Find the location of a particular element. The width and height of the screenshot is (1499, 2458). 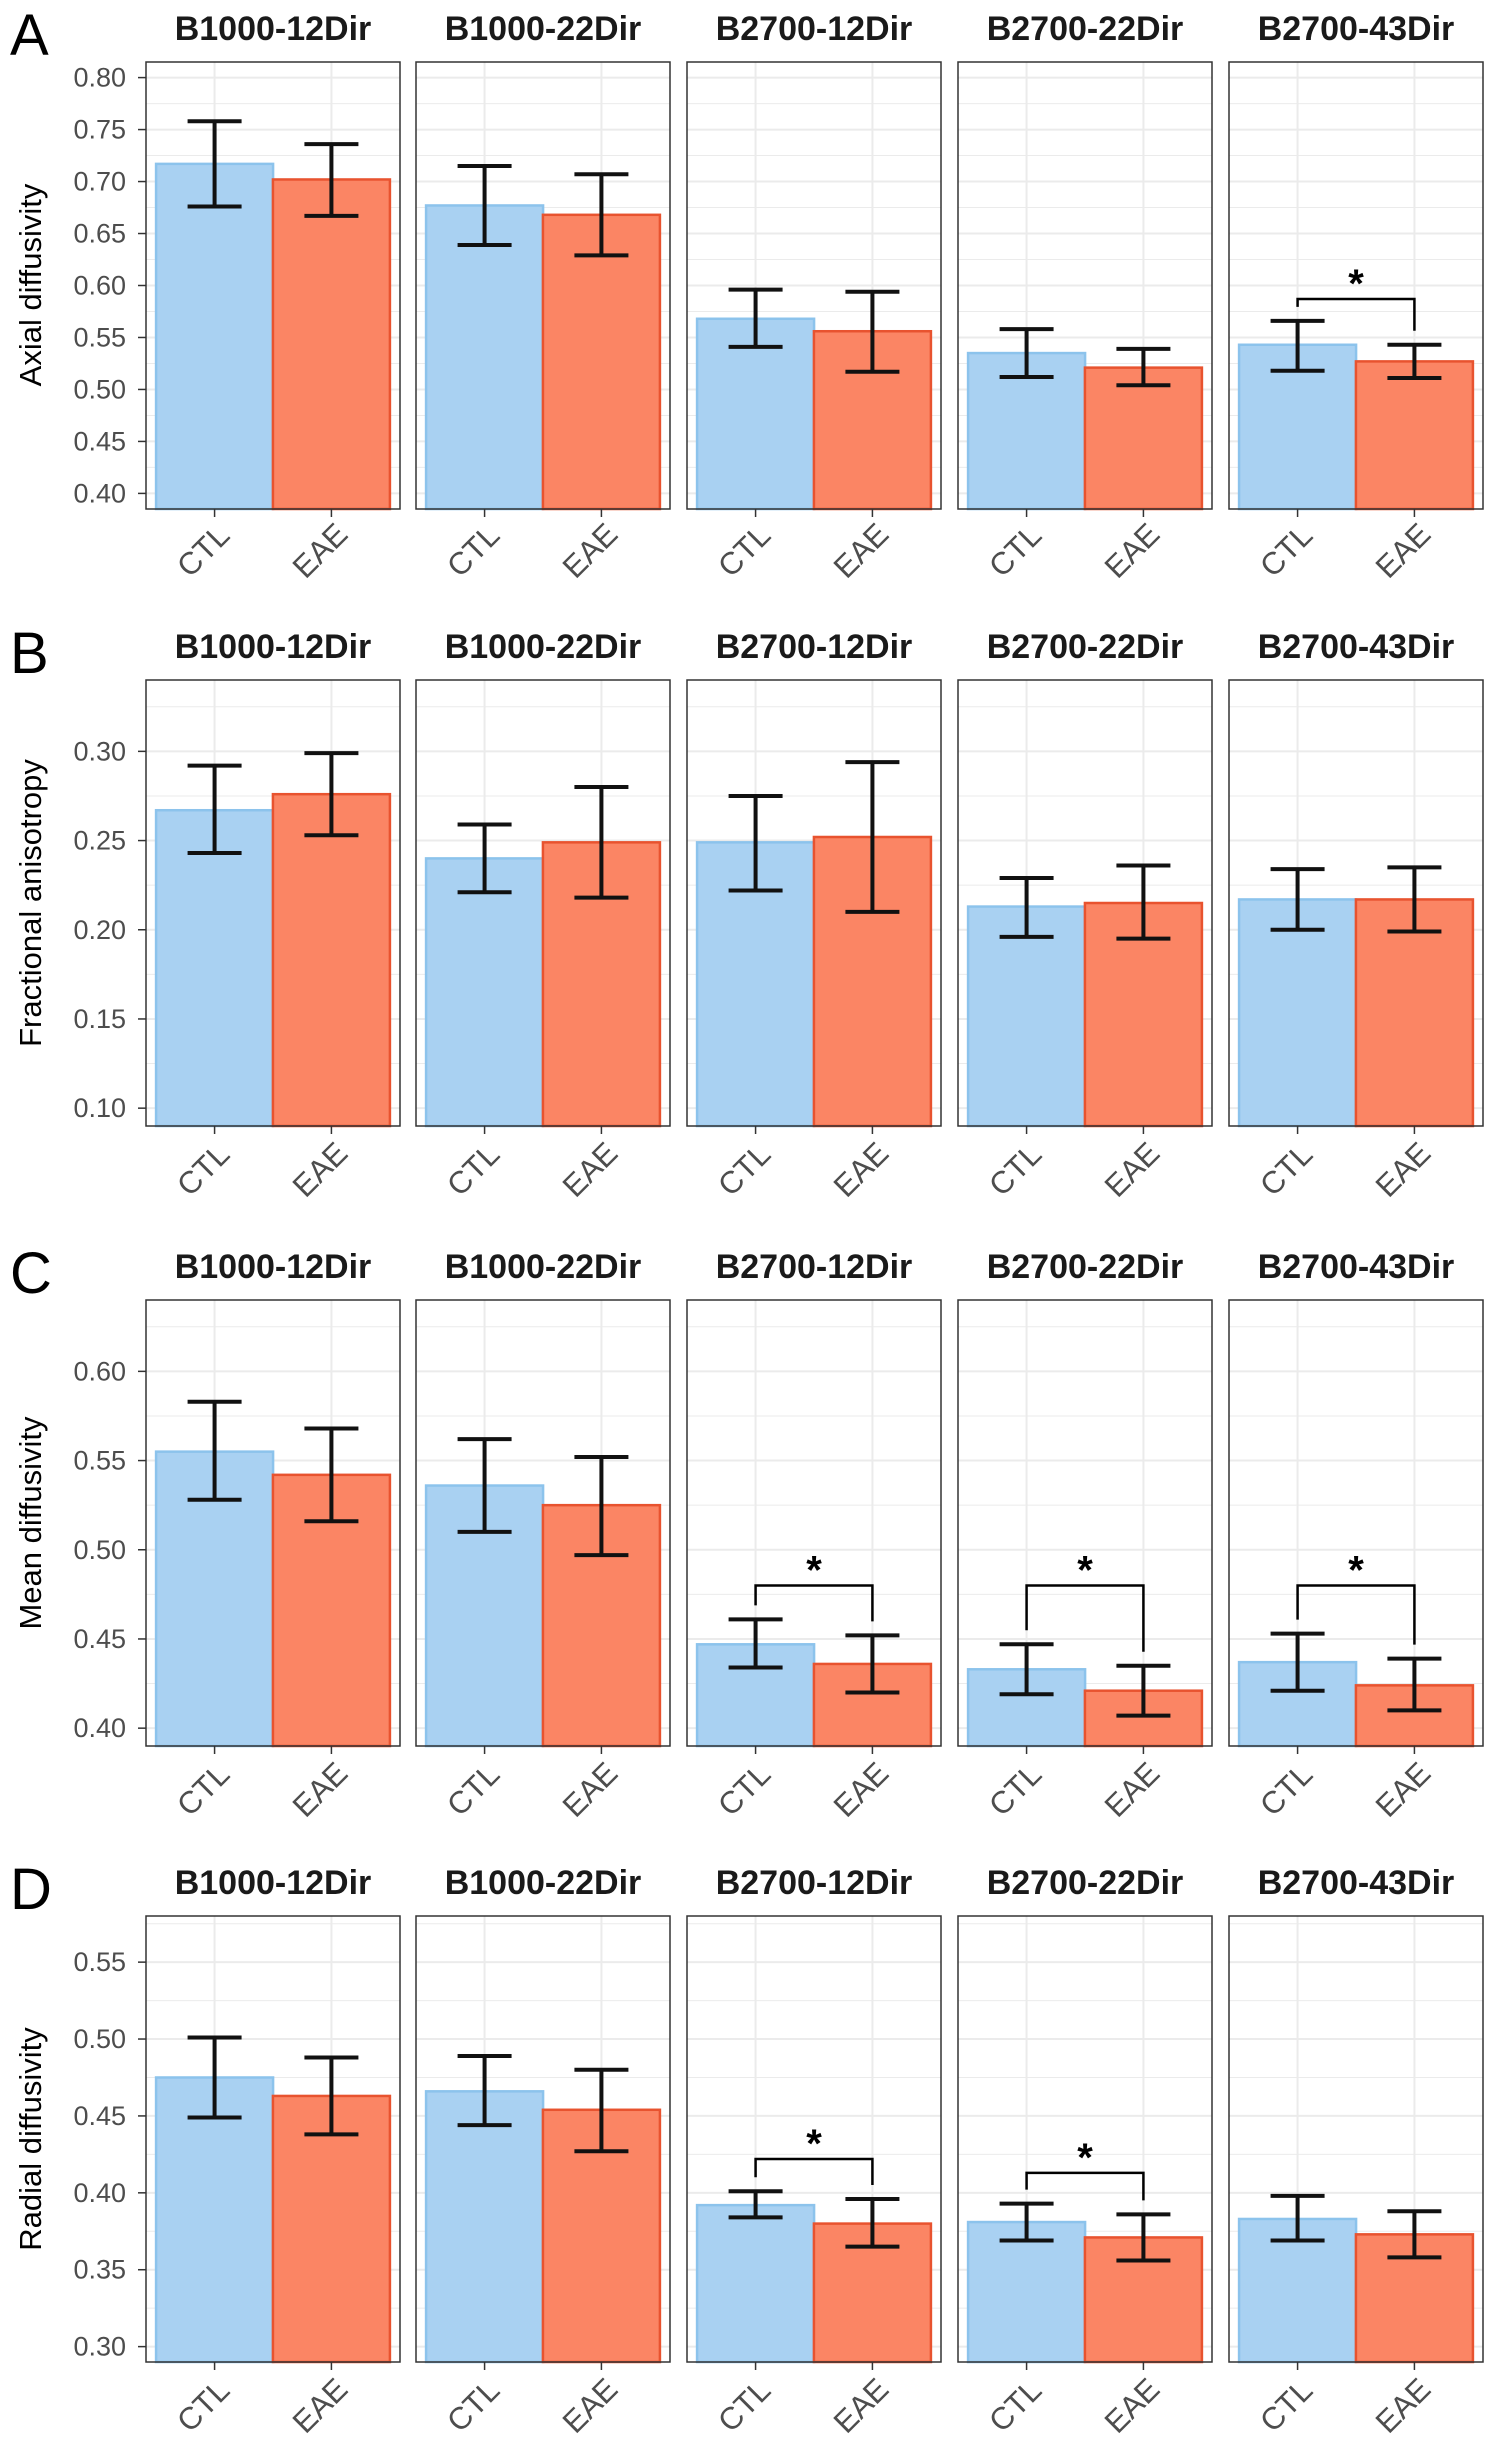

y-axis-label: Fractional anisotropy is located at coordinates (30, 903).